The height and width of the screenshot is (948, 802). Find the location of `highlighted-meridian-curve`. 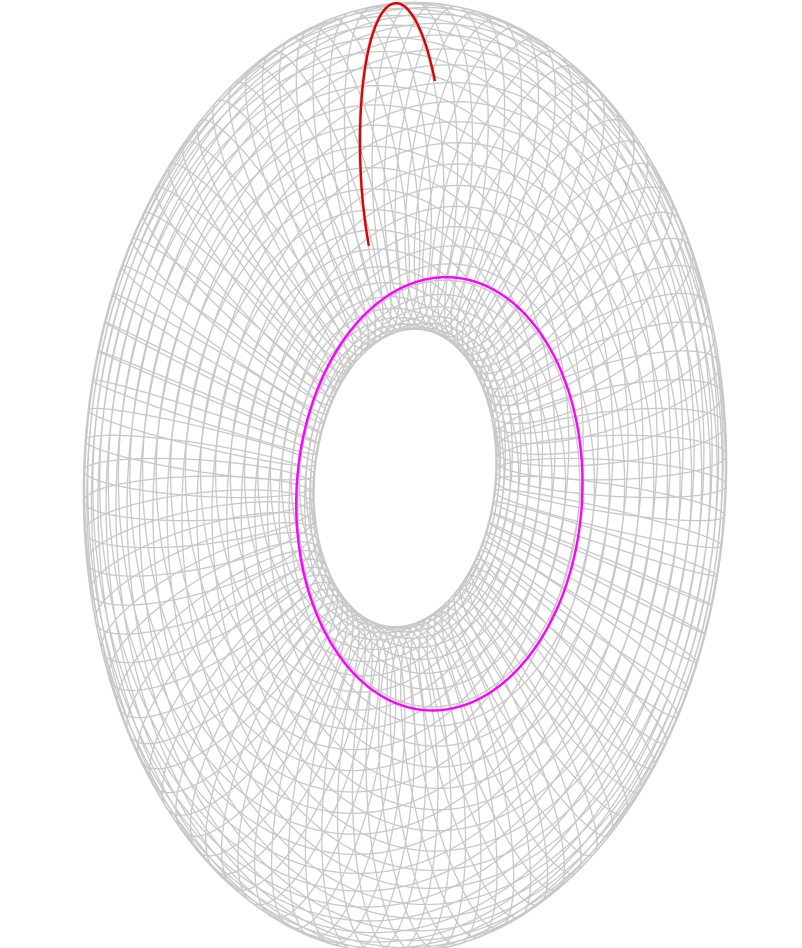

highlighted-meridian-curve is located at coordinates (397, 124).